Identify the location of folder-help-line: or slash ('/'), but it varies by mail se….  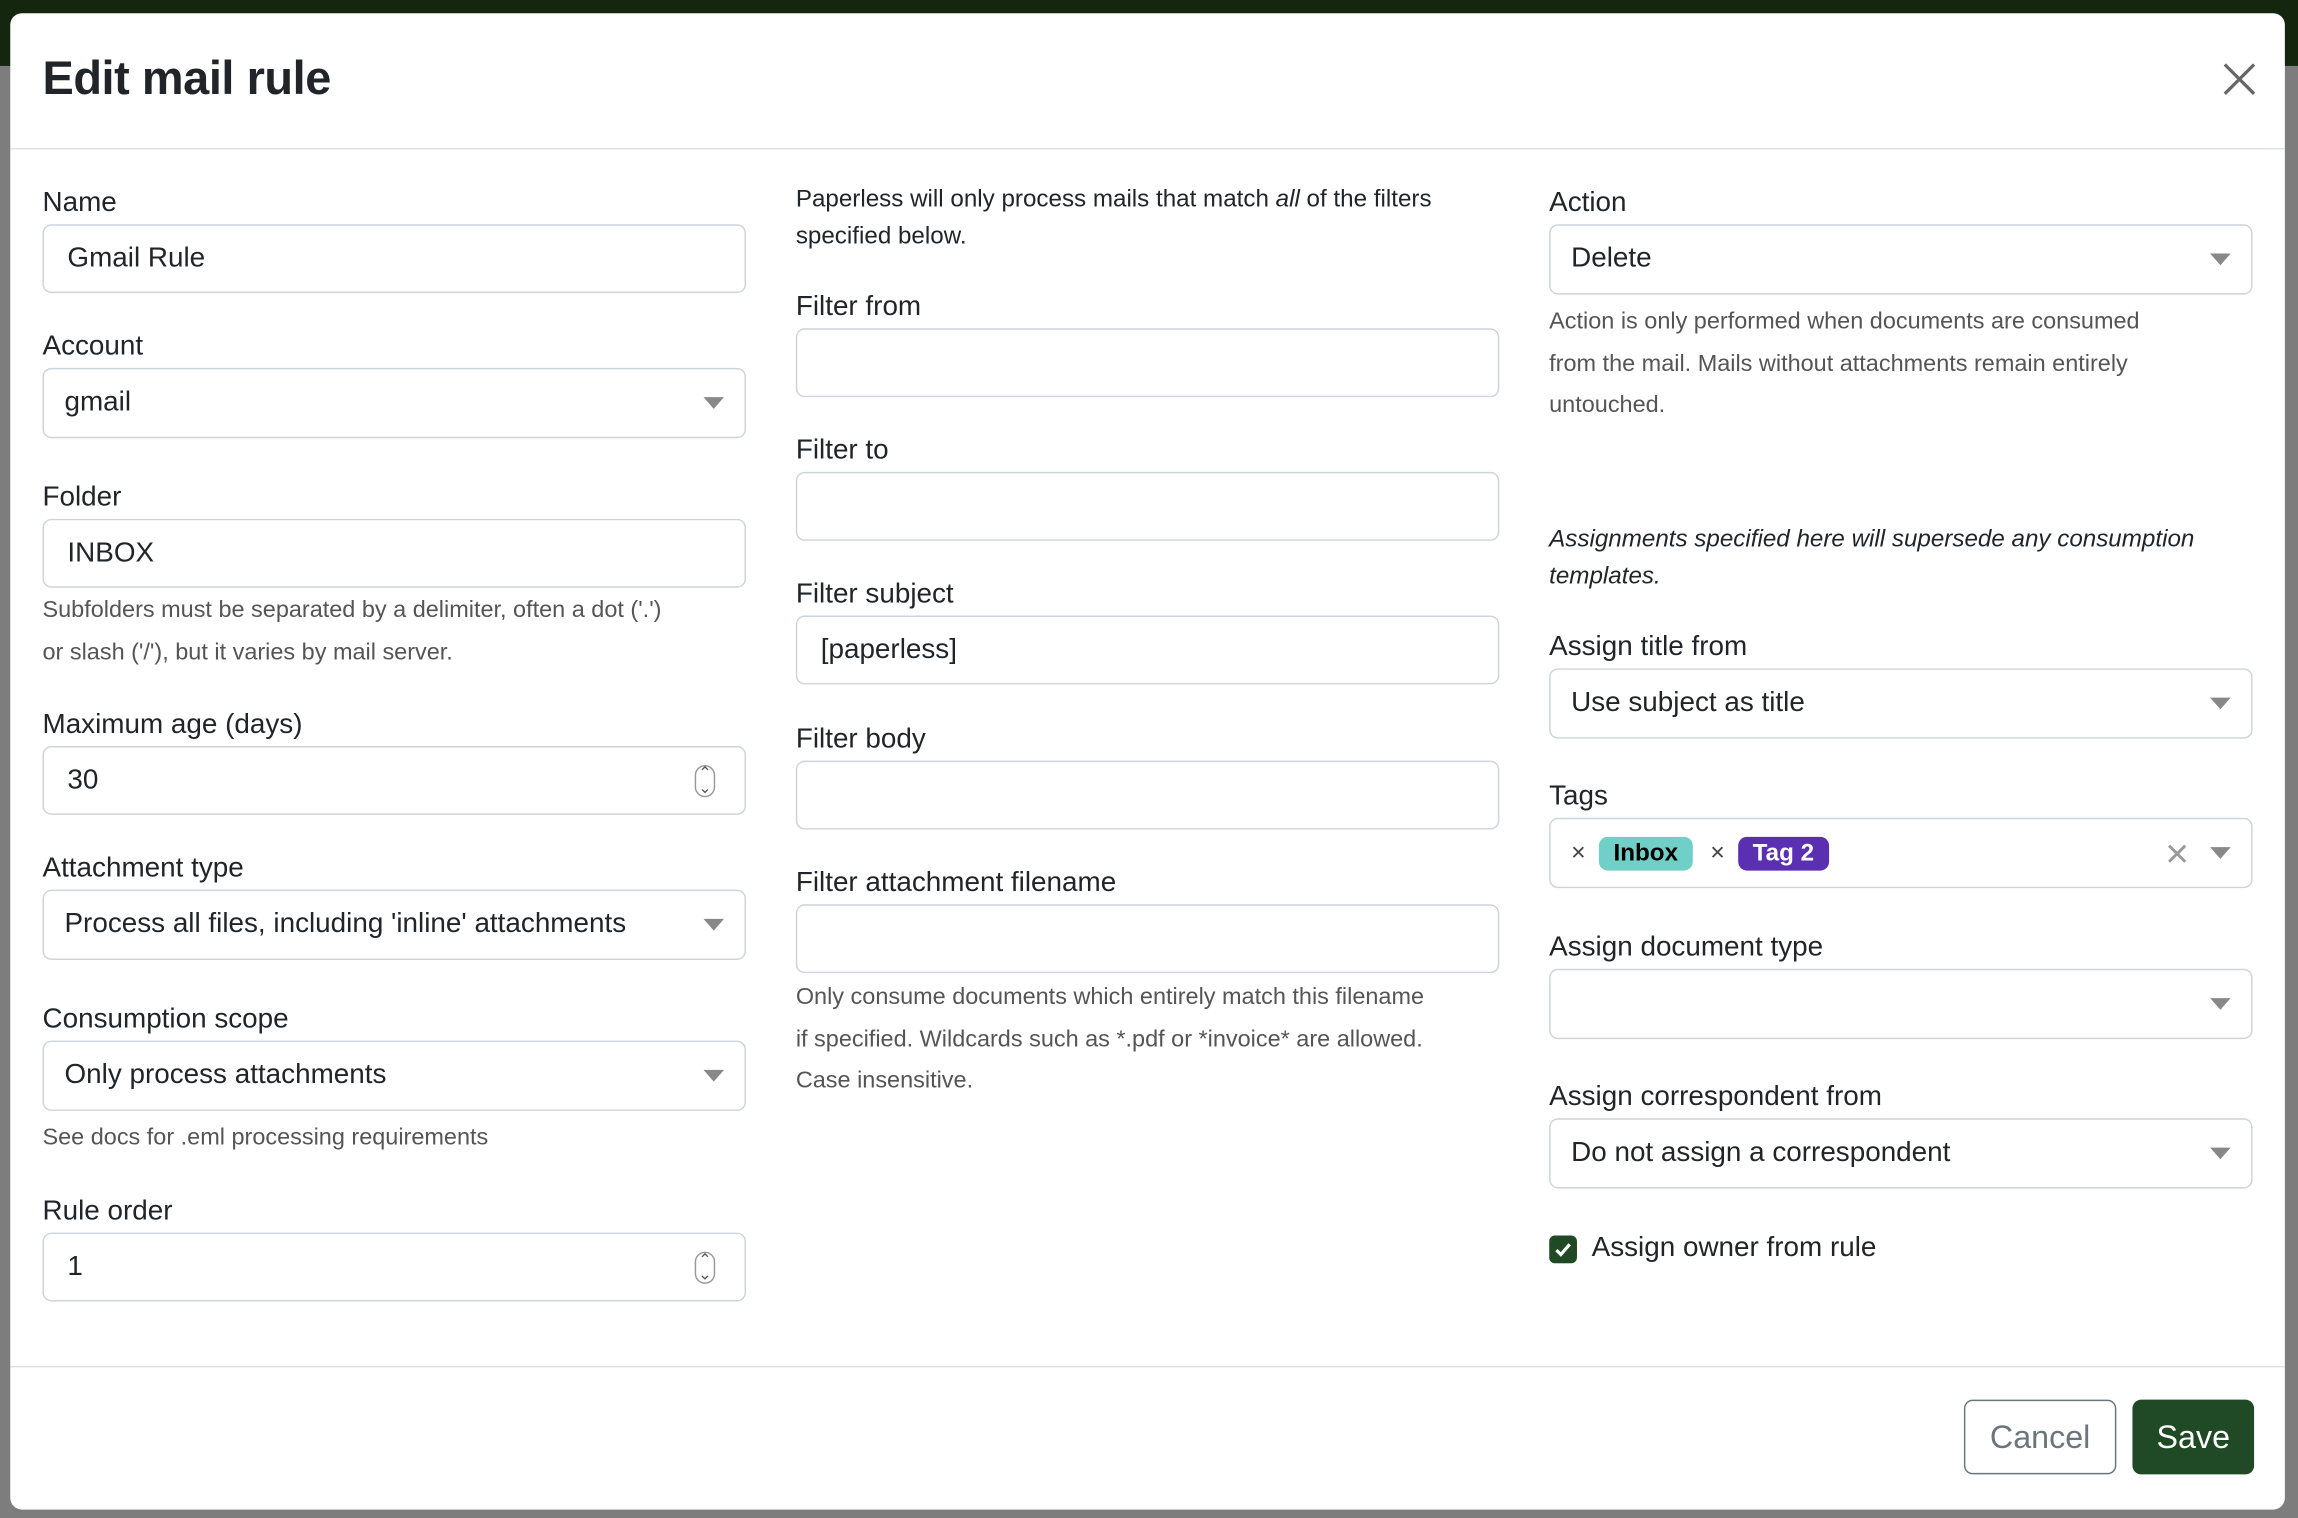
(247, 652).